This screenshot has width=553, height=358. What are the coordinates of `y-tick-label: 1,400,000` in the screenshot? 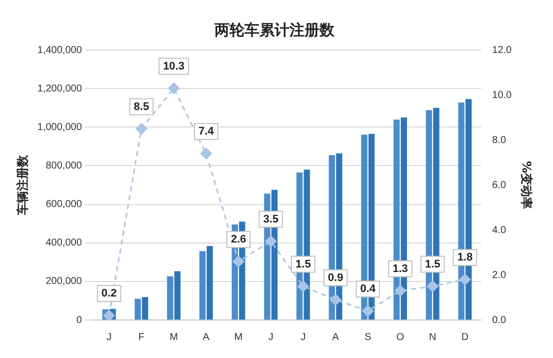 It's located at (59, 50).